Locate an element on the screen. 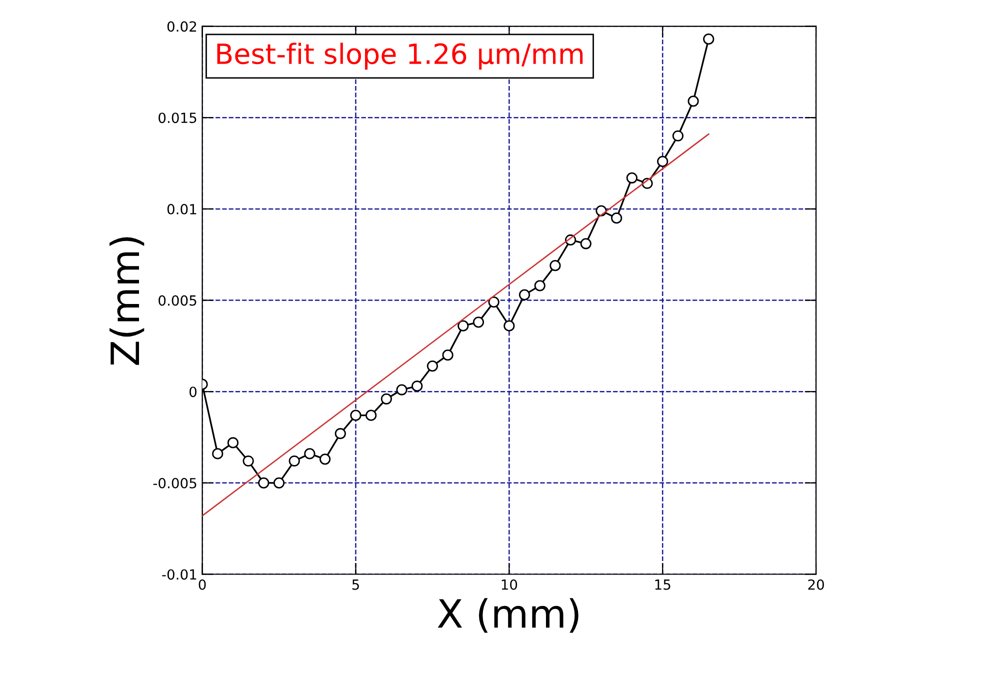 The image size is (982, 674). annotation: Best-fit slope 1.26 µm/mm is located at coordinates (400, 56).